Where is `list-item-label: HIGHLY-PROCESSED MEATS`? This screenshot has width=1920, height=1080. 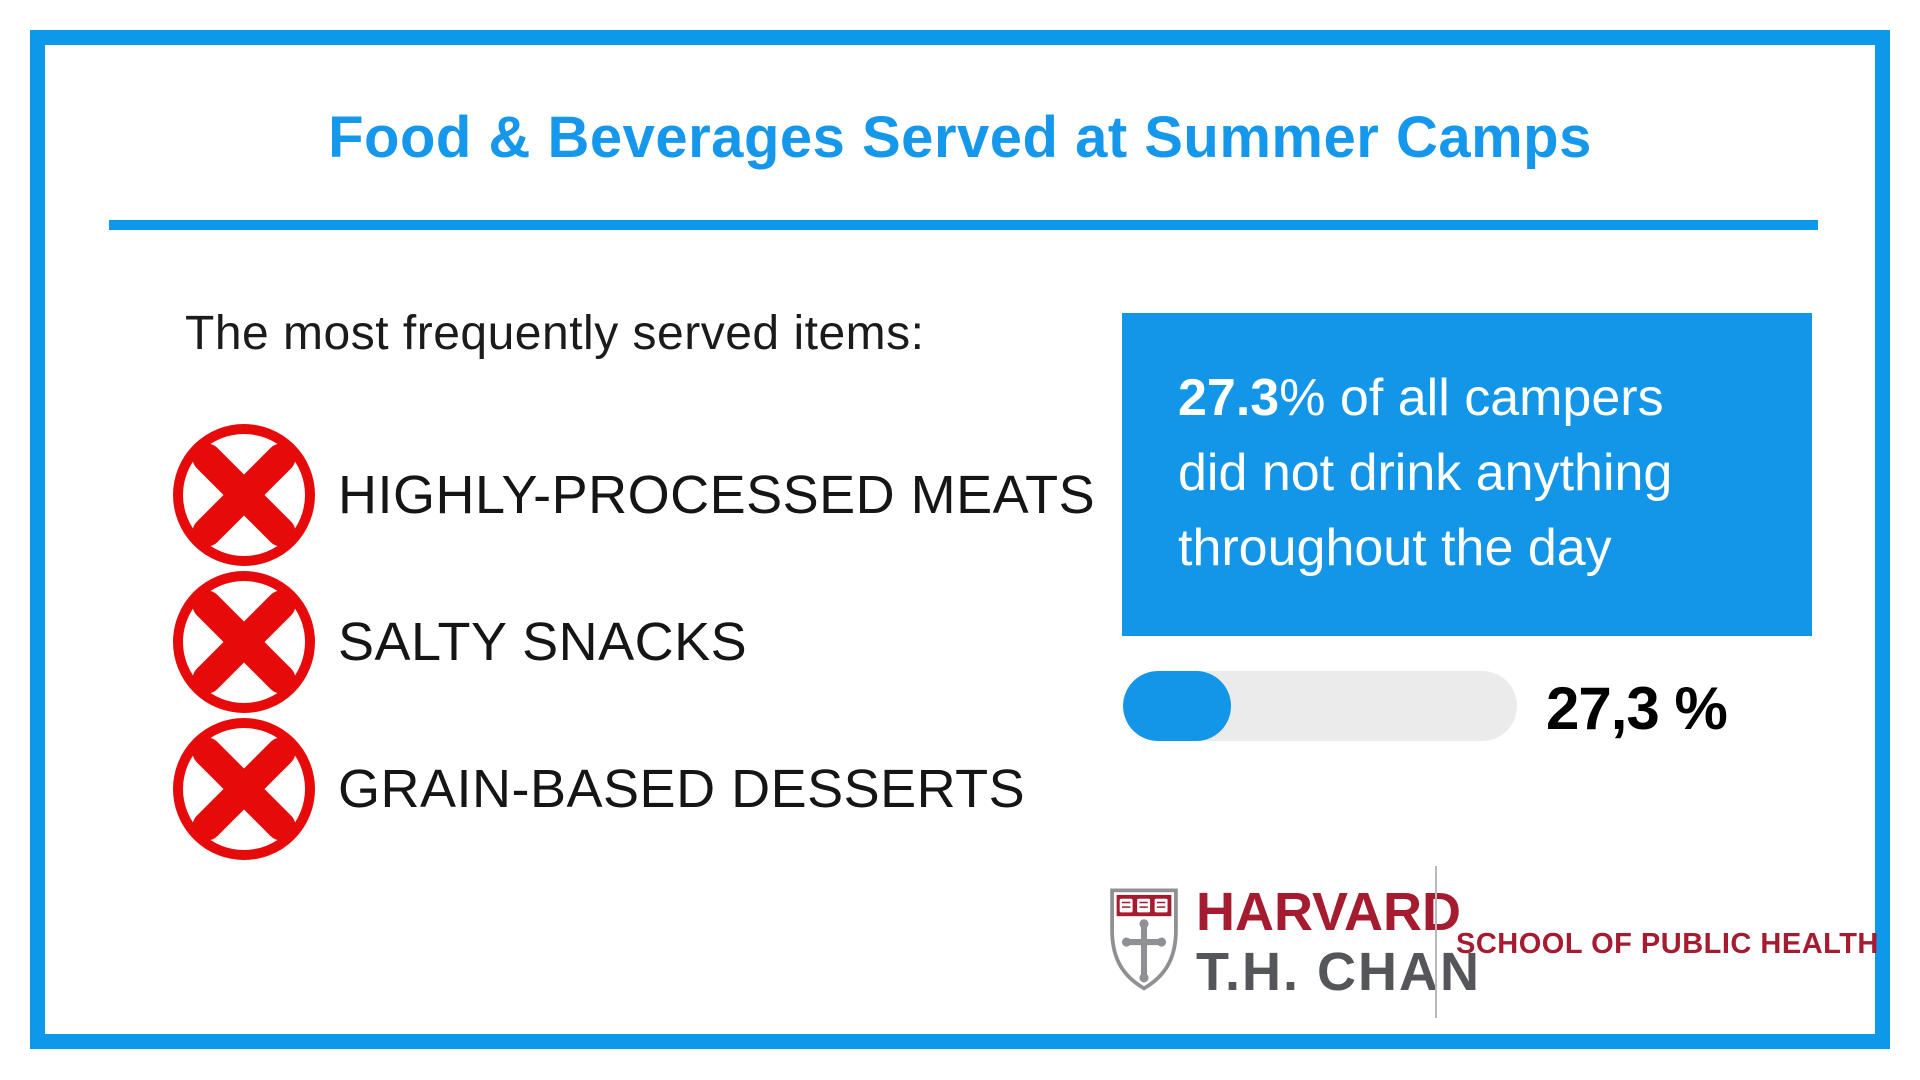 list-item-label: HIGHLY-PROCESSED MEATS is located at coordinates (717, 495).